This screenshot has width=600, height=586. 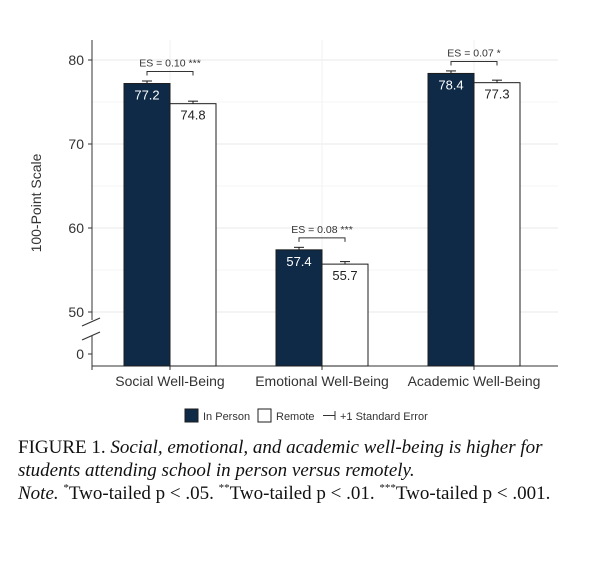 What do you see at coordinates (76, 228) in the screenshot?
I see `y-tick-label: 60` at bounding box center [76, 228].